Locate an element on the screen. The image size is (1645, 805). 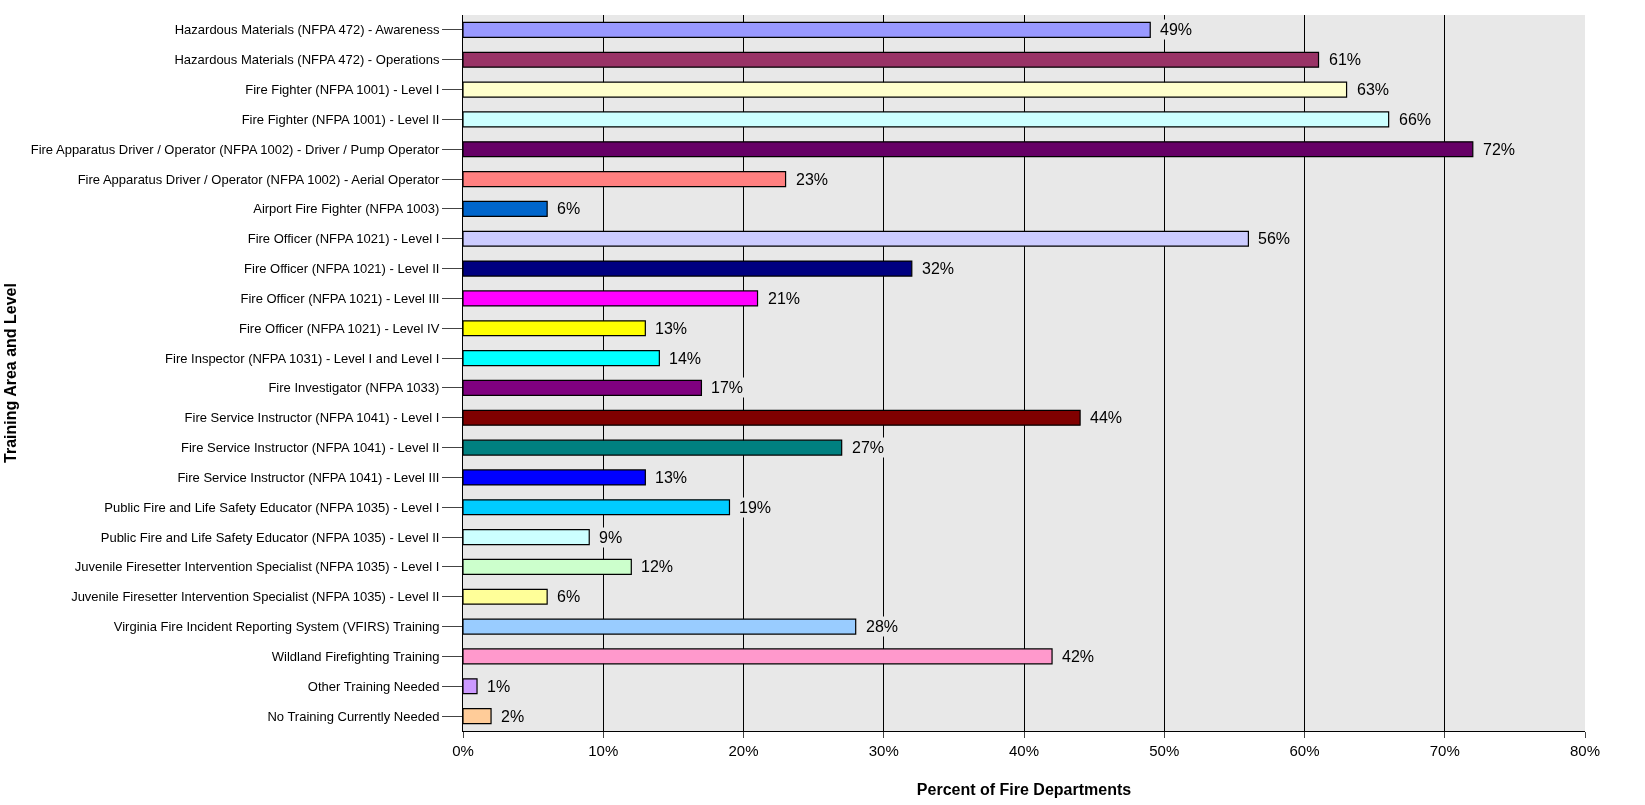
data-label: 23% is located at coordinates (812, 179).